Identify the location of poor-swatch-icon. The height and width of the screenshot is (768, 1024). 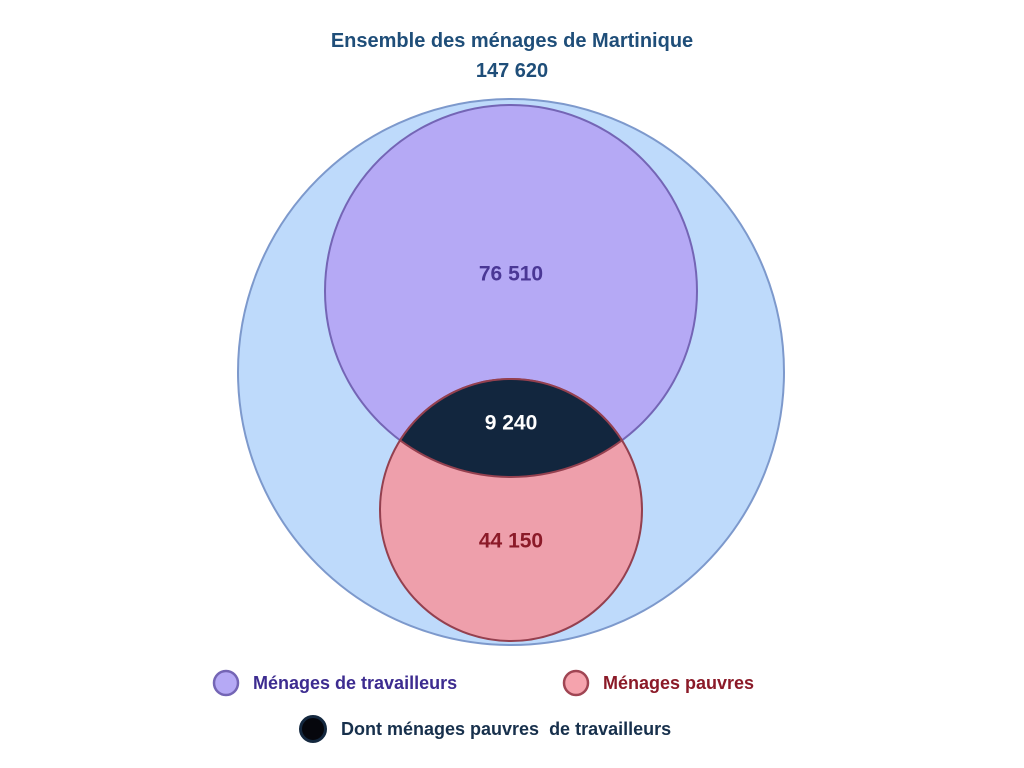
(576, 683).